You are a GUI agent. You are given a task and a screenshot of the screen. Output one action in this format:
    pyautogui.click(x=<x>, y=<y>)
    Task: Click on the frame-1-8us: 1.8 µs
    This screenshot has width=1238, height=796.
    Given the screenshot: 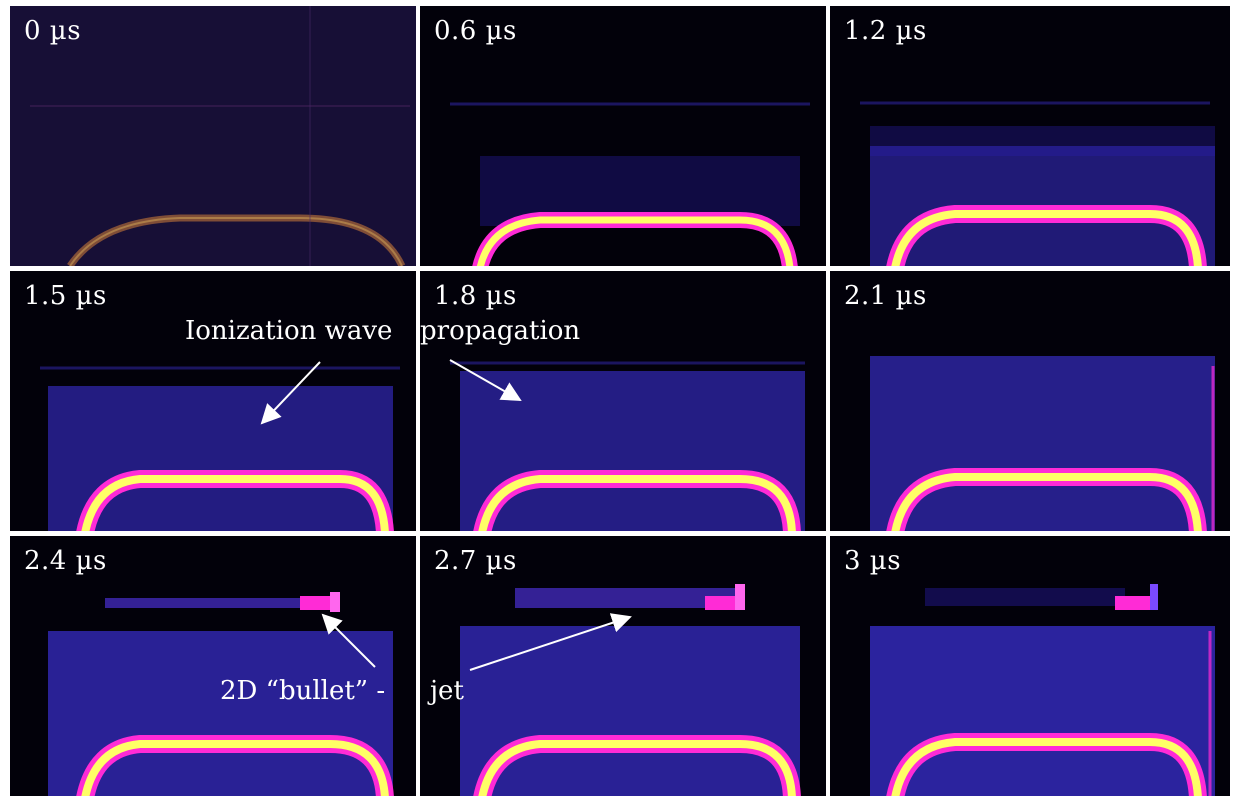 What is the action you would take?
    pyautogui.click(x=623, y=401)
    